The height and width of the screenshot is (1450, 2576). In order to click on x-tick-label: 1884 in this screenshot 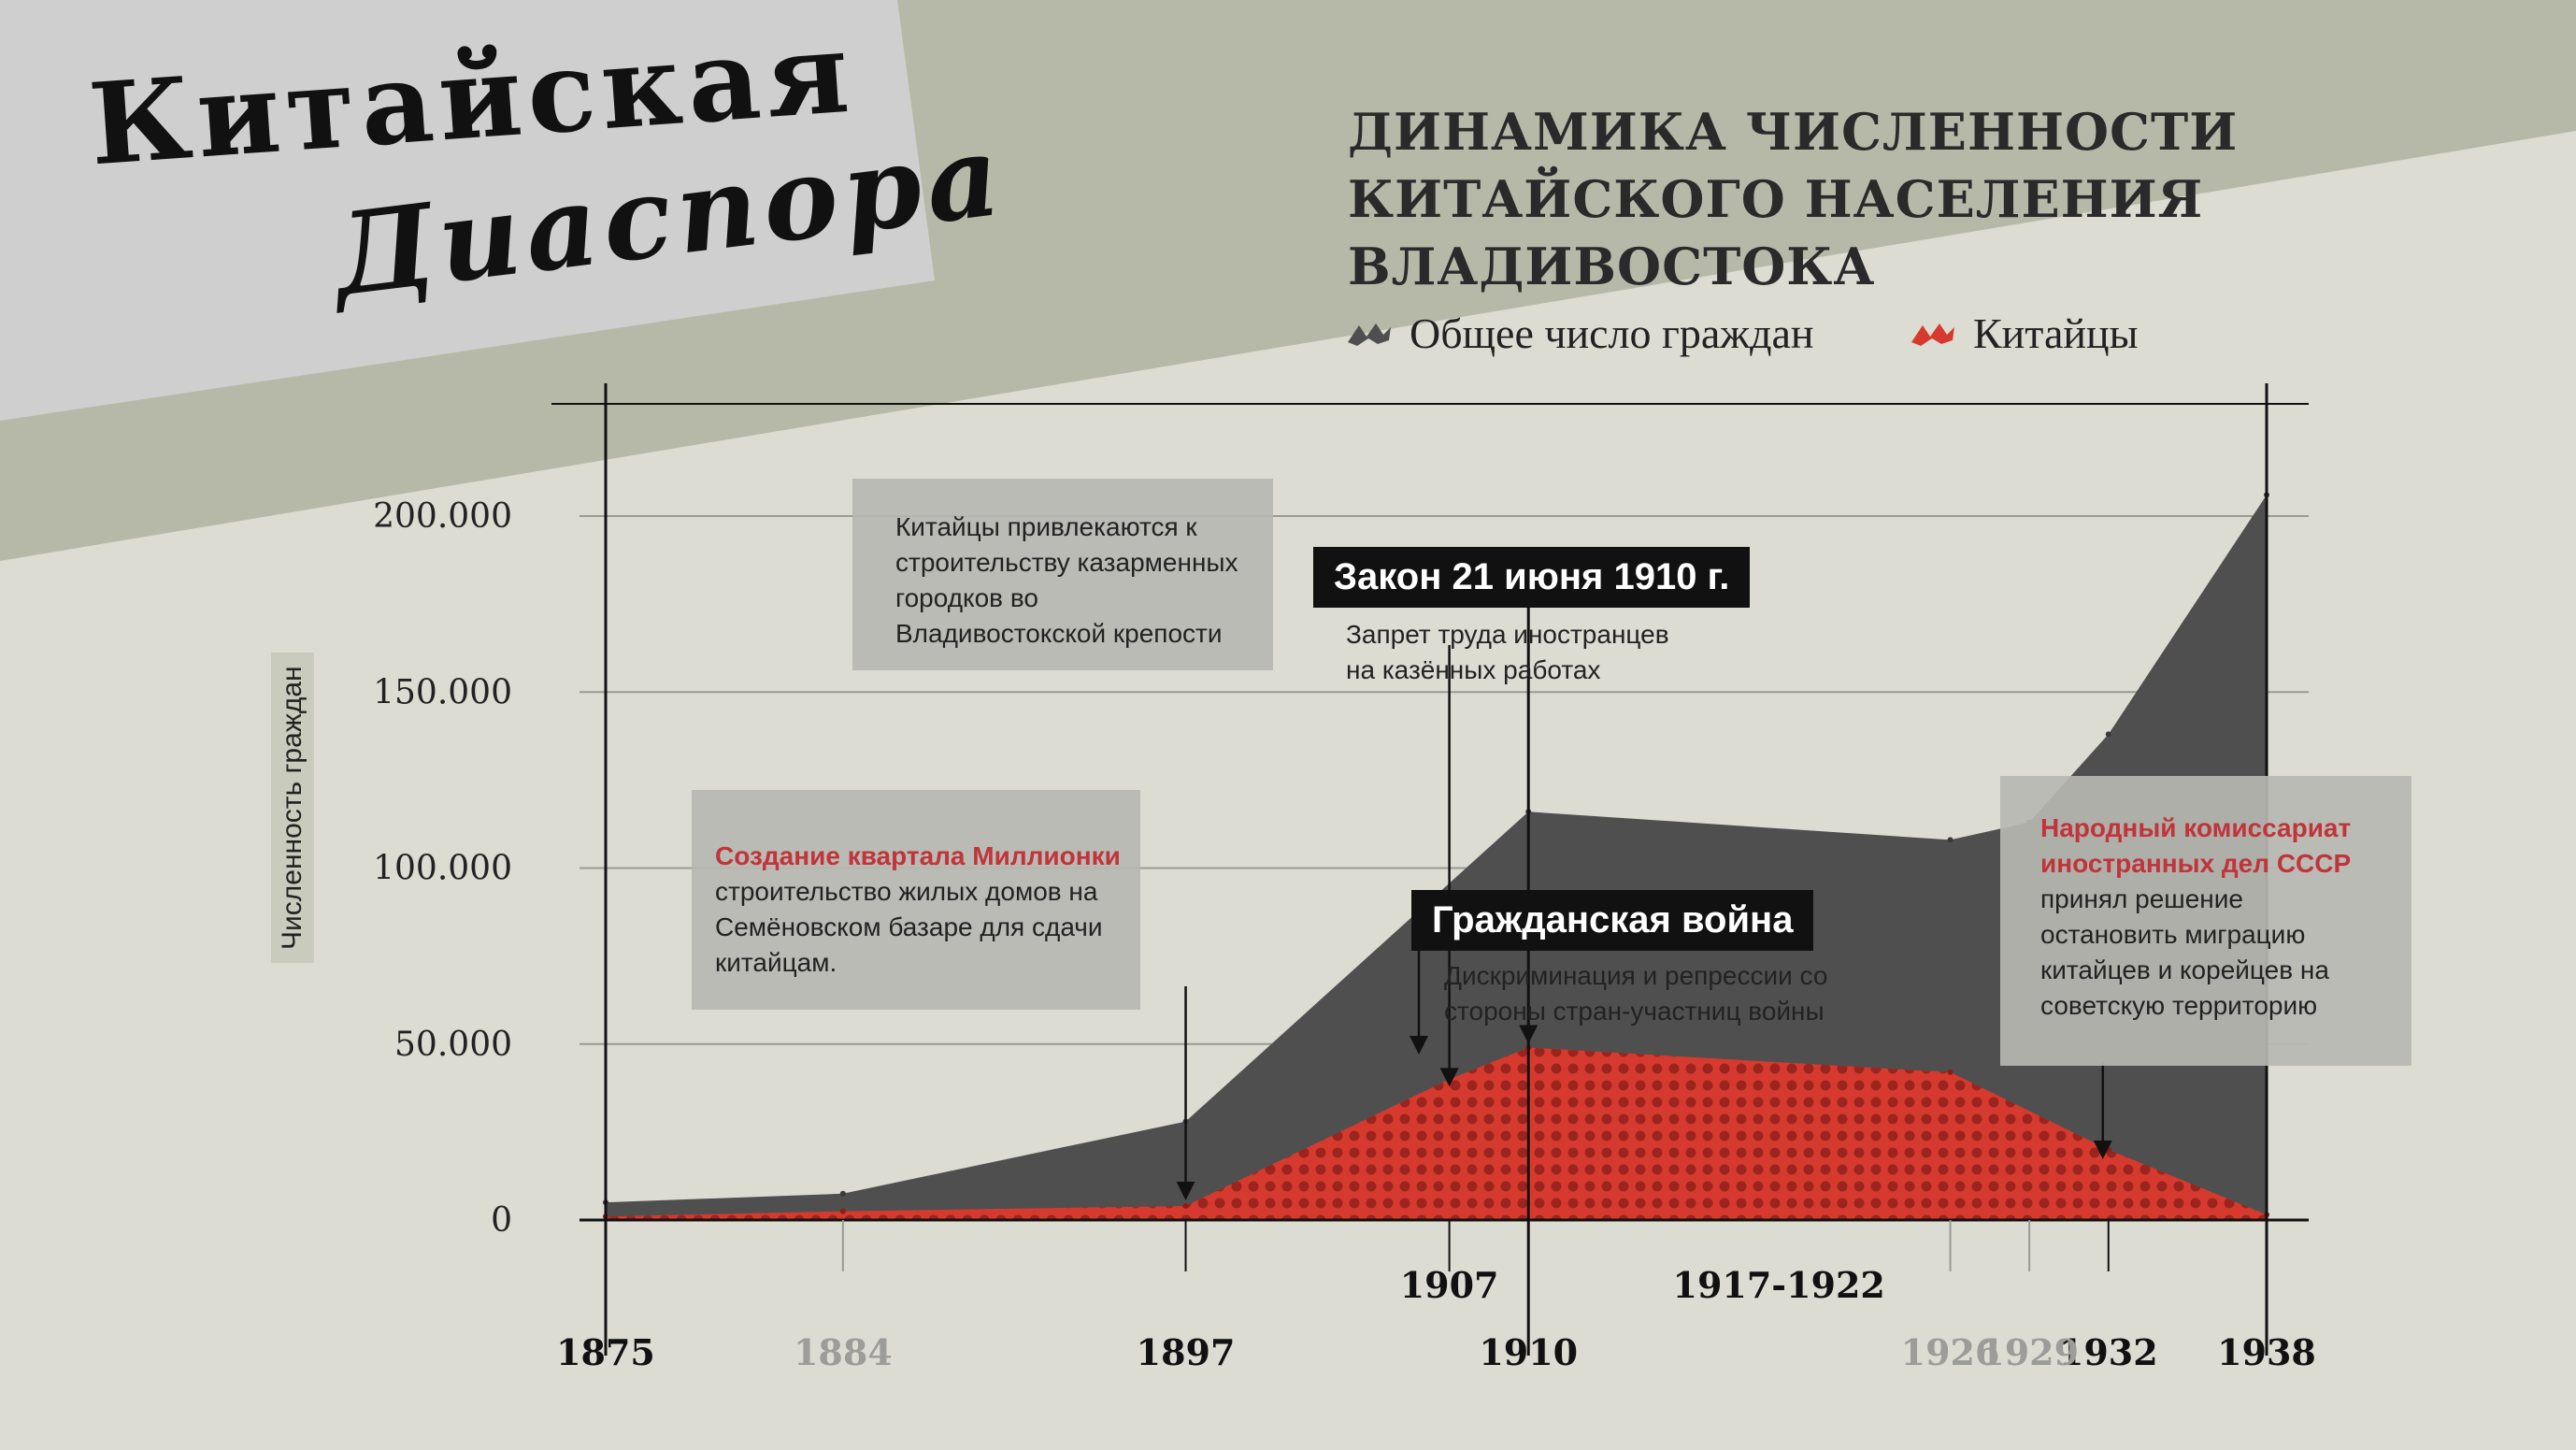, I will do `click(843, 1352)`.